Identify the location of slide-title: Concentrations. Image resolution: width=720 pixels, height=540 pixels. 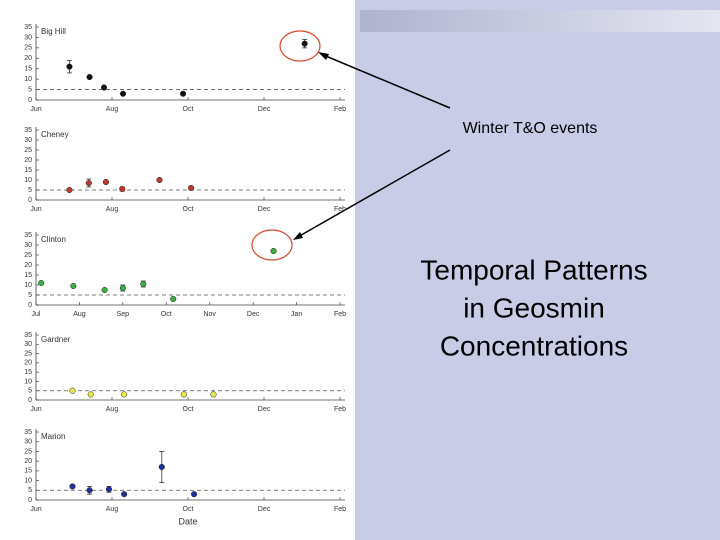
(534, 345).